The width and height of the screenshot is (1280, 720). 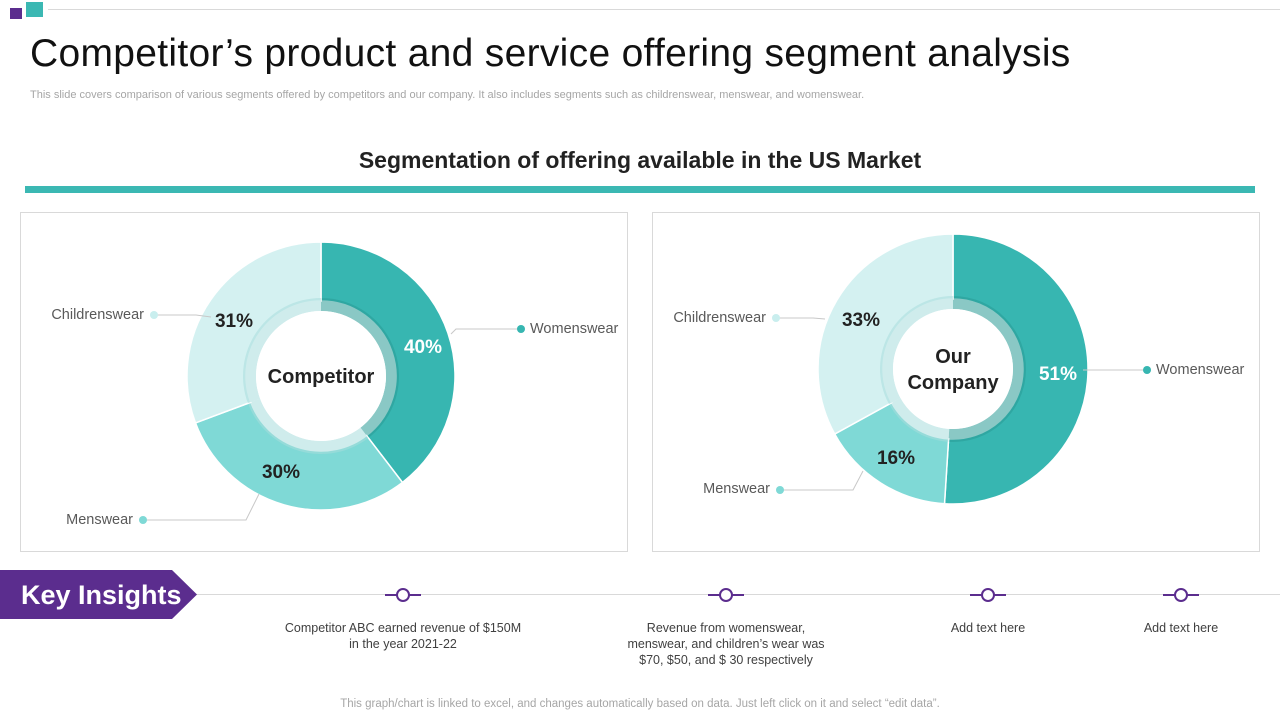 I want to click on key-insights-label: Key Insights, so click(x=101, y=595).